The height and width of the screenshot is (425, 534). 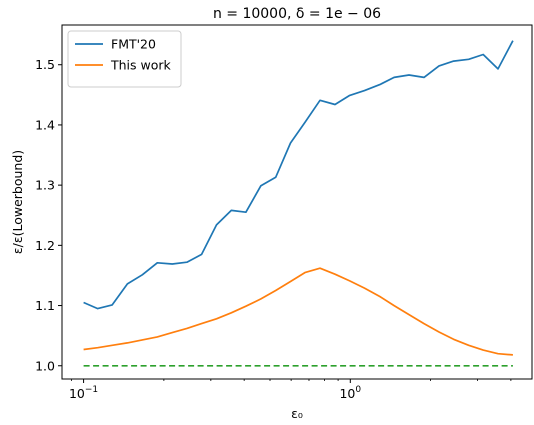 What do you see at coordinates (133, 44) in the screenshot?
I see `legend-label: FMT'20` at bounding box center [133, 44].